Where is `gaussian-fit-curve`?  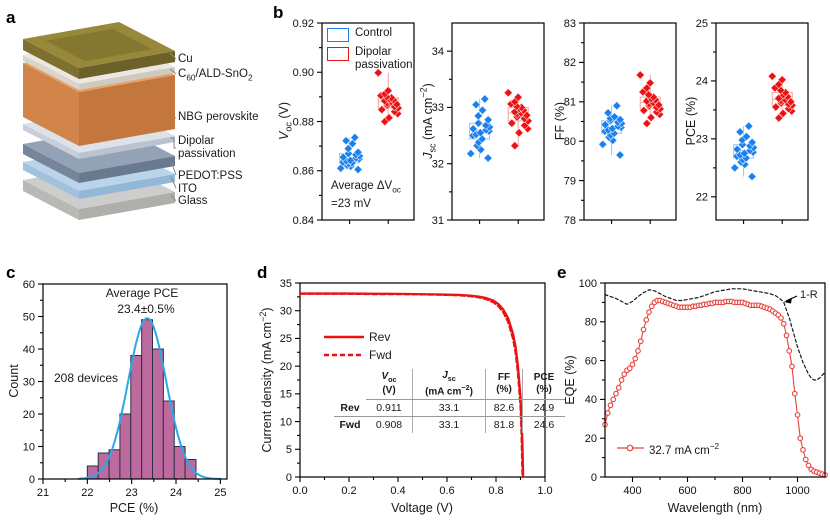
gaussian-fit-curve is located at coordinates (149, 398).